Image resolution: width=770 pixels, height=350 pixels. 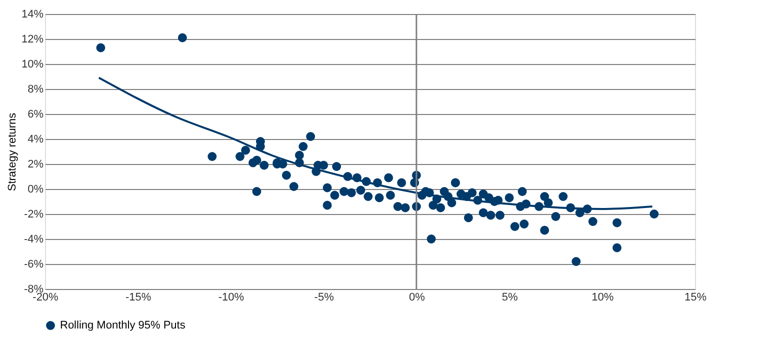 What do you see at coordinates (510, 298) in the screenshot?
I see `x-tick-label: 5%` at bounding box center [510, 298].